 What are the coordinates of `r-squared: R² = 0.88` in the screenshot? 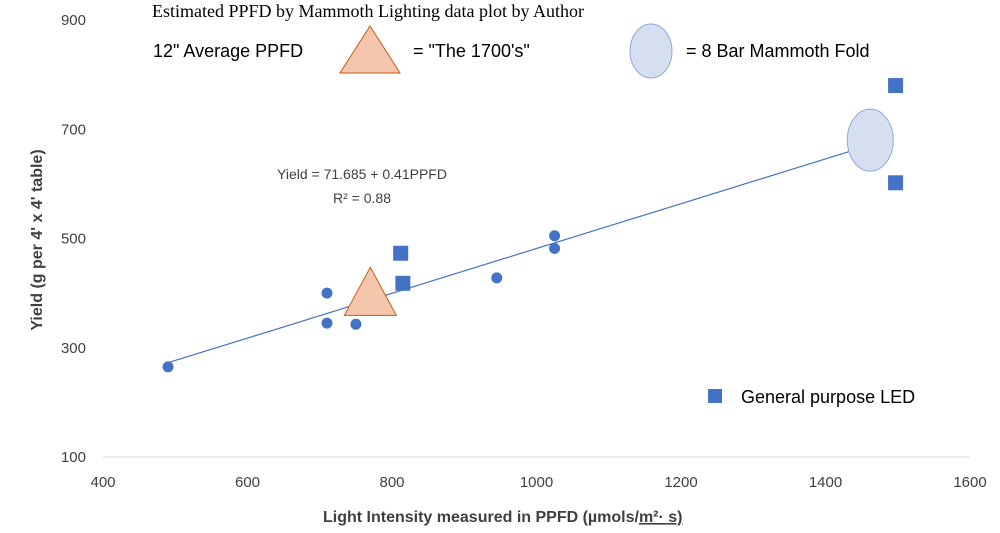 It's located at (362, 198).